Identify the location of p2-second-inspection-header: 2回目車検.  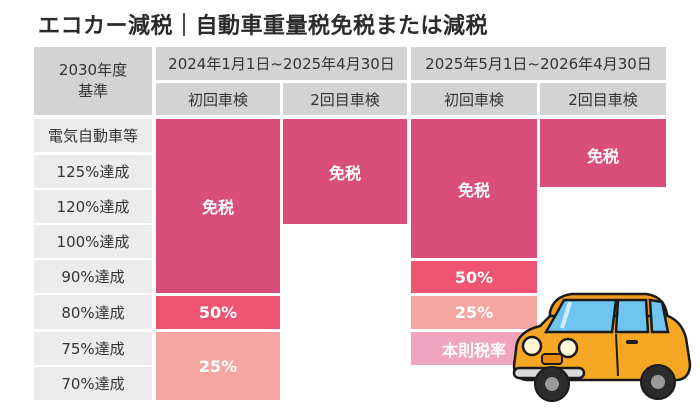
(603, 99).